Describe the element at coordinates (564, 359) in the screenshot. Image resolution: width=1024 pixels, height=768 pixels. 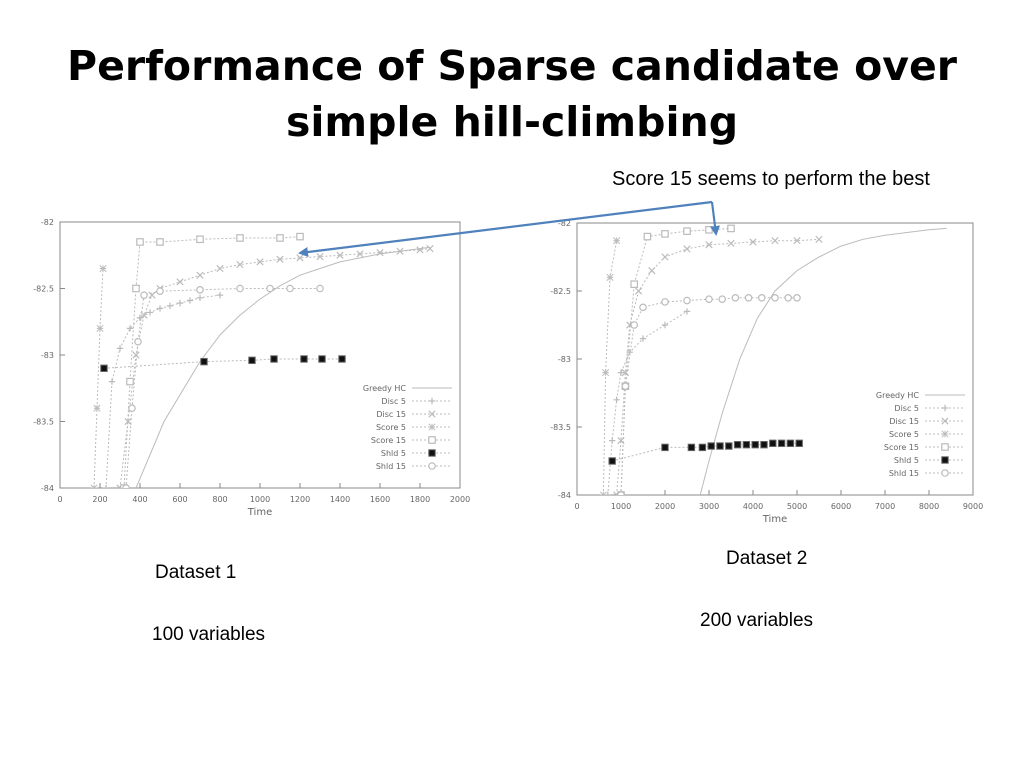
I see `y-tick-label: -83` at that location.